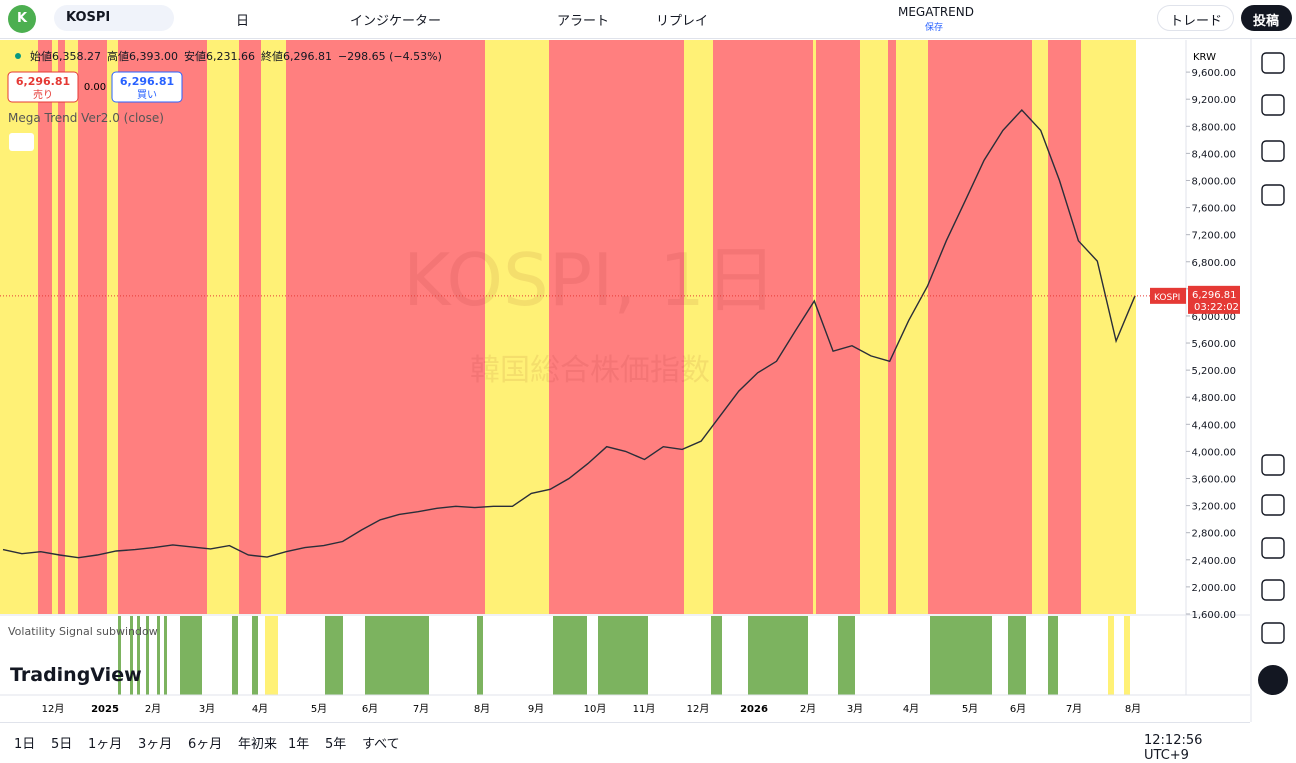  Describe the element at coordinates (1213, 236) in the screenshot. I see `price-tick-label: 7,200.00` at that location.